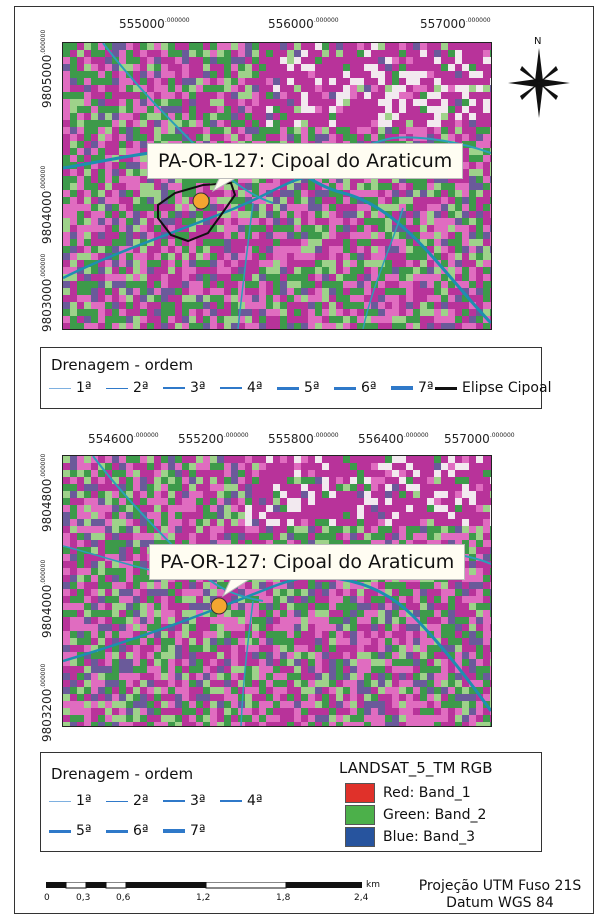  What do you see at coordinates (123, 439) in the screenshot?
I see `map2-xtick: 554600.000000` at bounding box center [123, 439].